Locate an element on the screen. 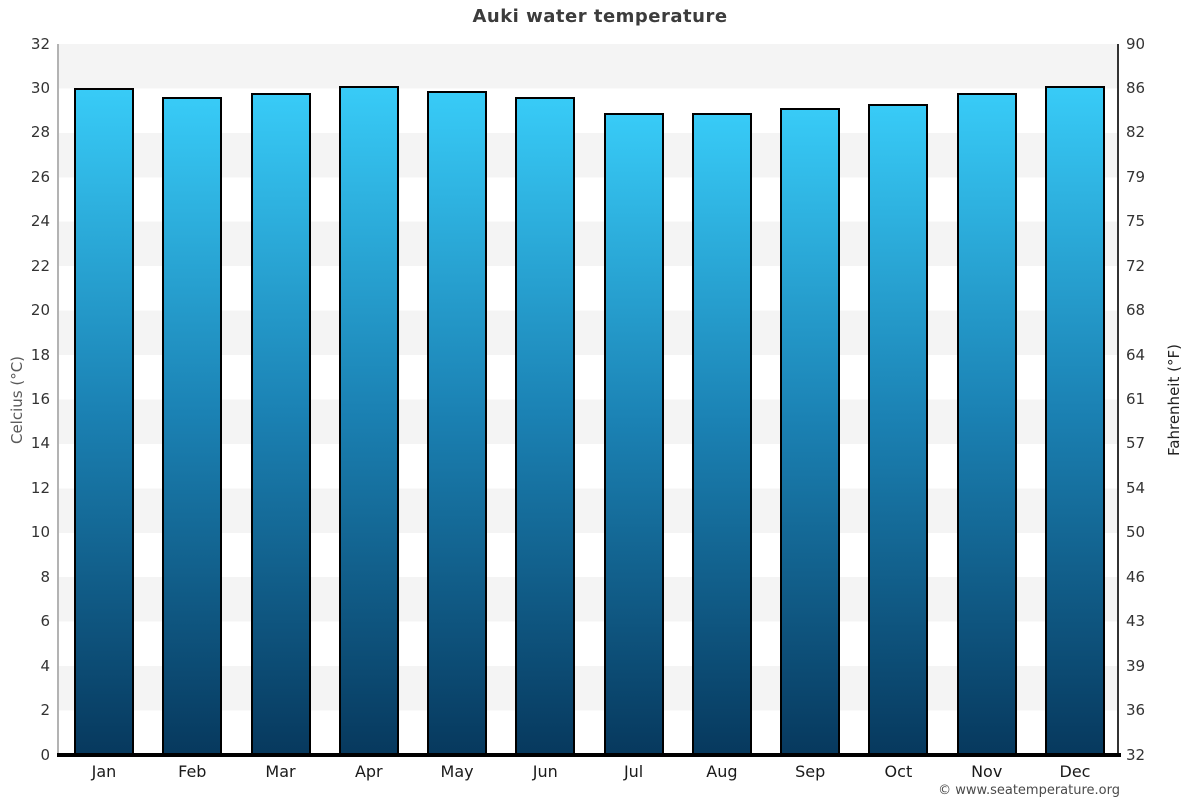 The width and height of the screenshot is (1200, 800). y-tick-right-61: 61 is located at coordinates (1136, 399).